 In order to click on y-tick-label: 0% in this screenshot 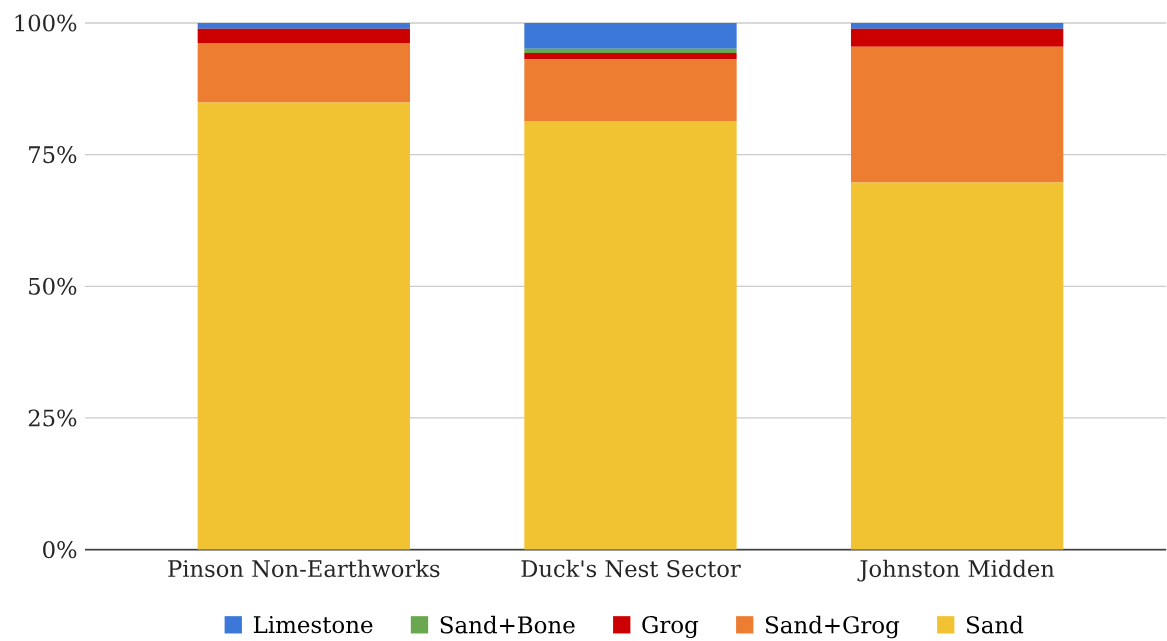, I will do `click(60, 550)`.